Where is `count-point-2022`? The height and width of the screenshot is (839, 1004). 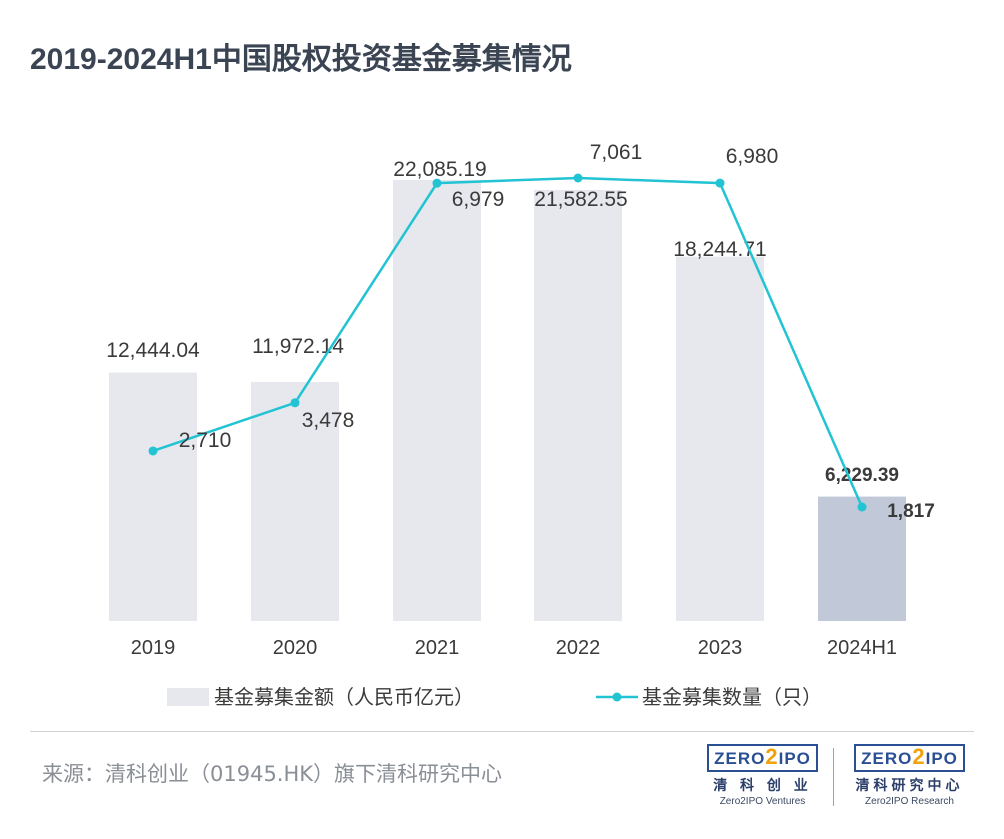
count-point-2022 is located at coordinates (578, 178).